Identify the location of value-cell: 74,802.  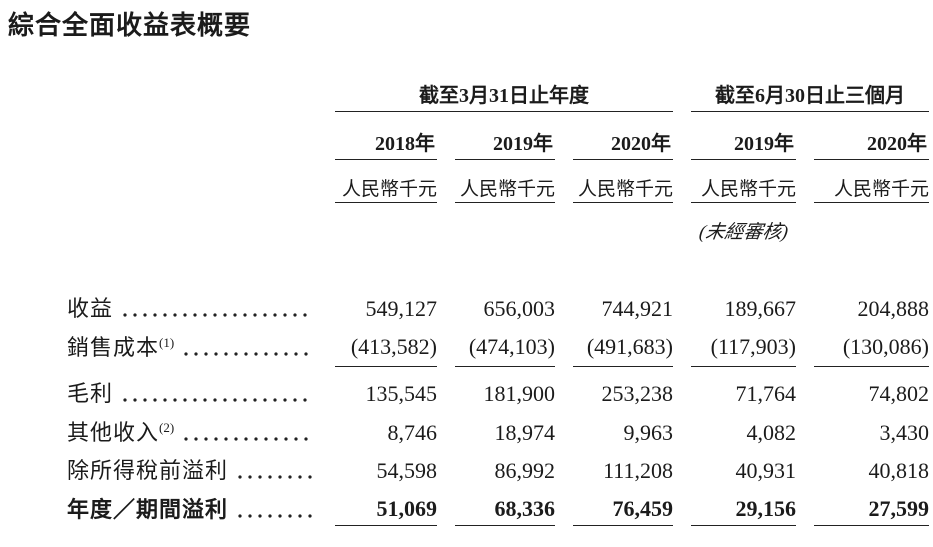
(899, 393).